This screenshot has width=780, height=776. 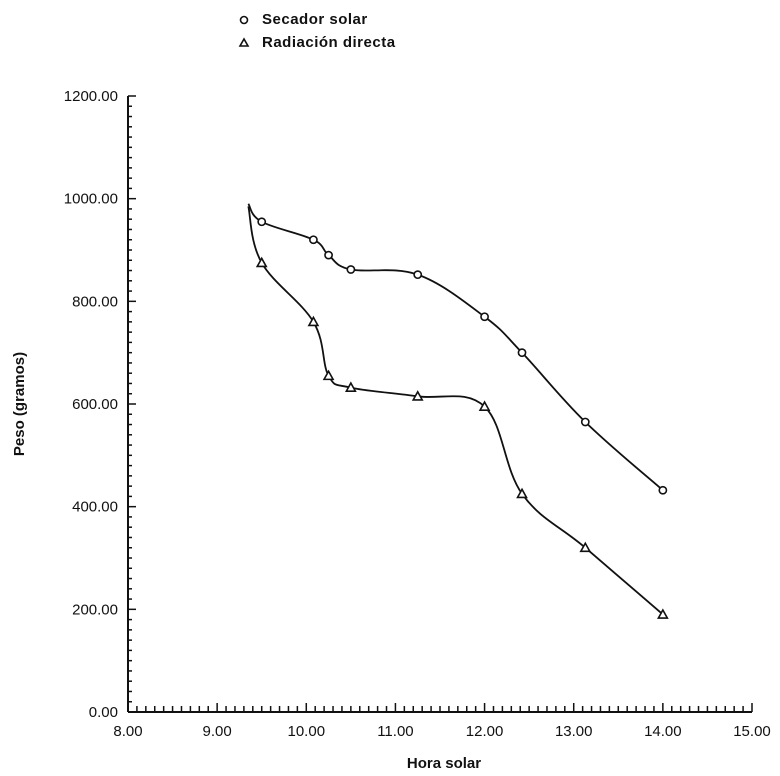 What do you see at coordinates (444, 763) in the screenshot?
I see `x-axis-title: Hora solar` at bounding box center [444, 763].